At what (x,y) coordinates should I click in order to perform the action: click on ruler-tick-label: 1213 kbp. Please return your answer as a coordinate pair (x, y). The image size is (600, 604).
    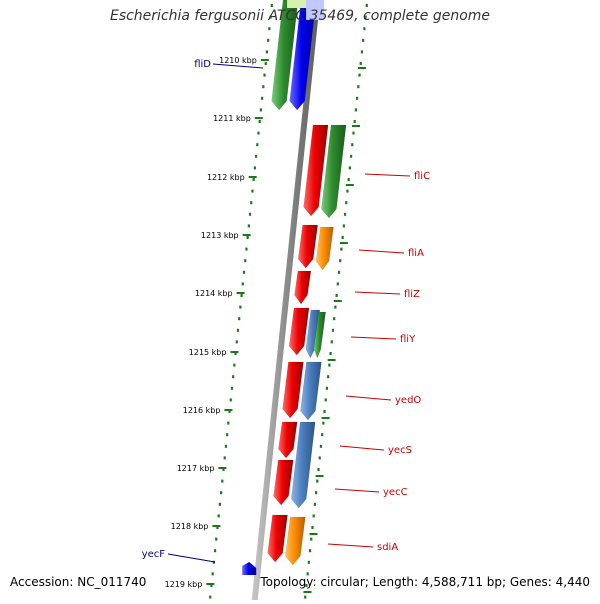
    Looking at the image, I should click on (220, 235).